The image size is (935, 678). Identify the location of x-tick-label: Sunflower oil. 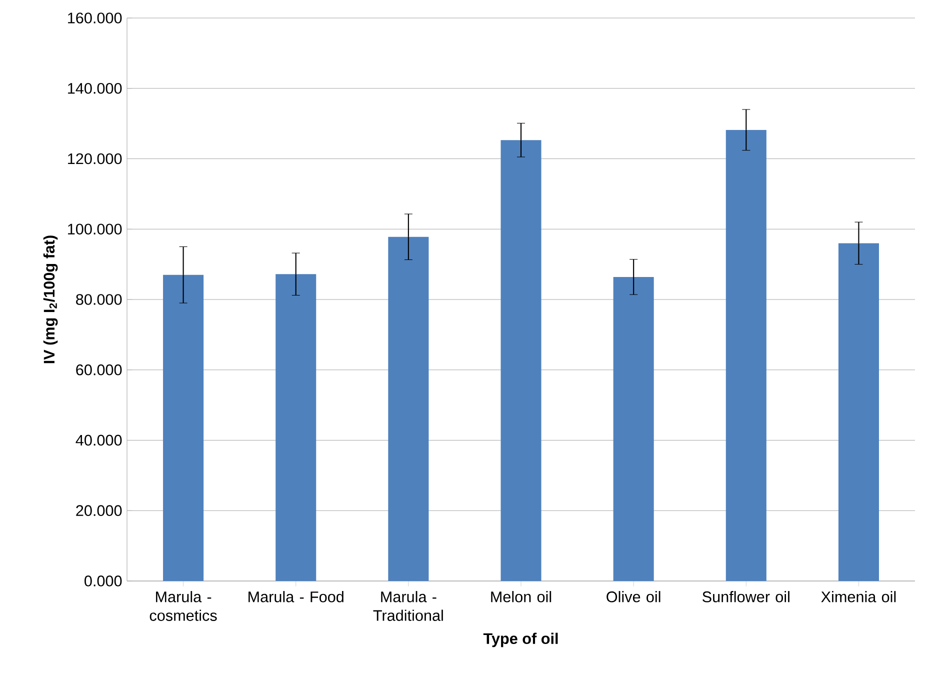
(746, 596).